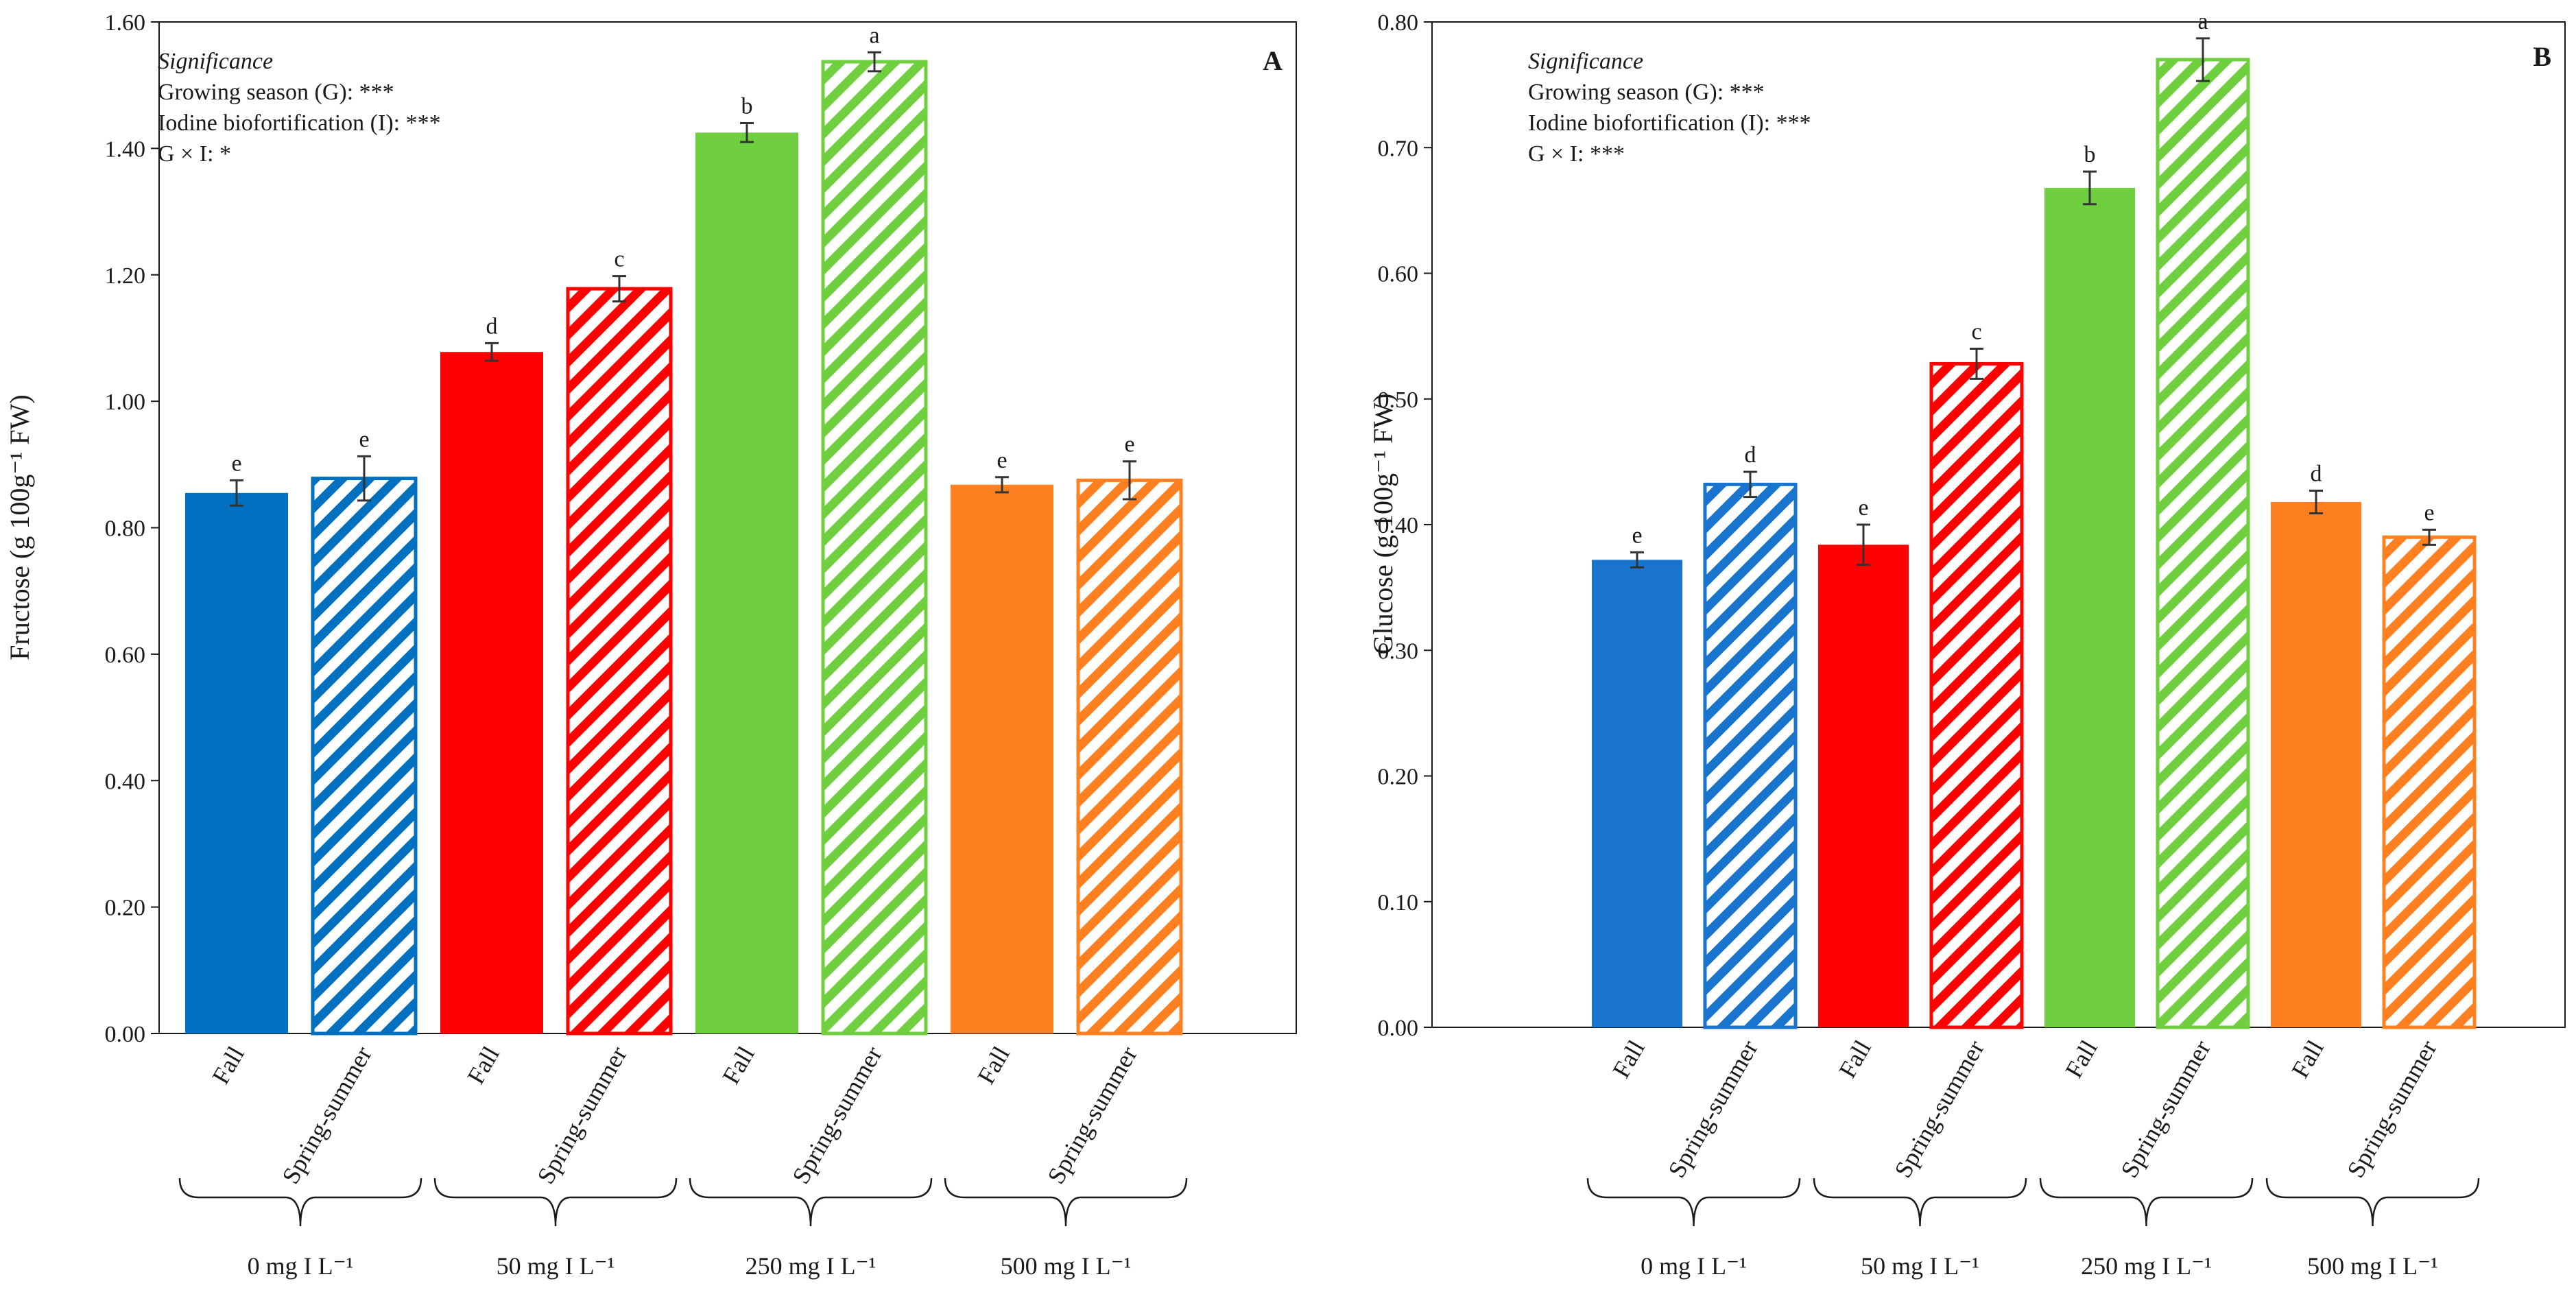 The height and width of the screenshot is (1303, 2576). What do you see at coordinates (125, 276) in the screenshot?
I see `y-tick-label: 1.20` at bounding box center [125, 276].